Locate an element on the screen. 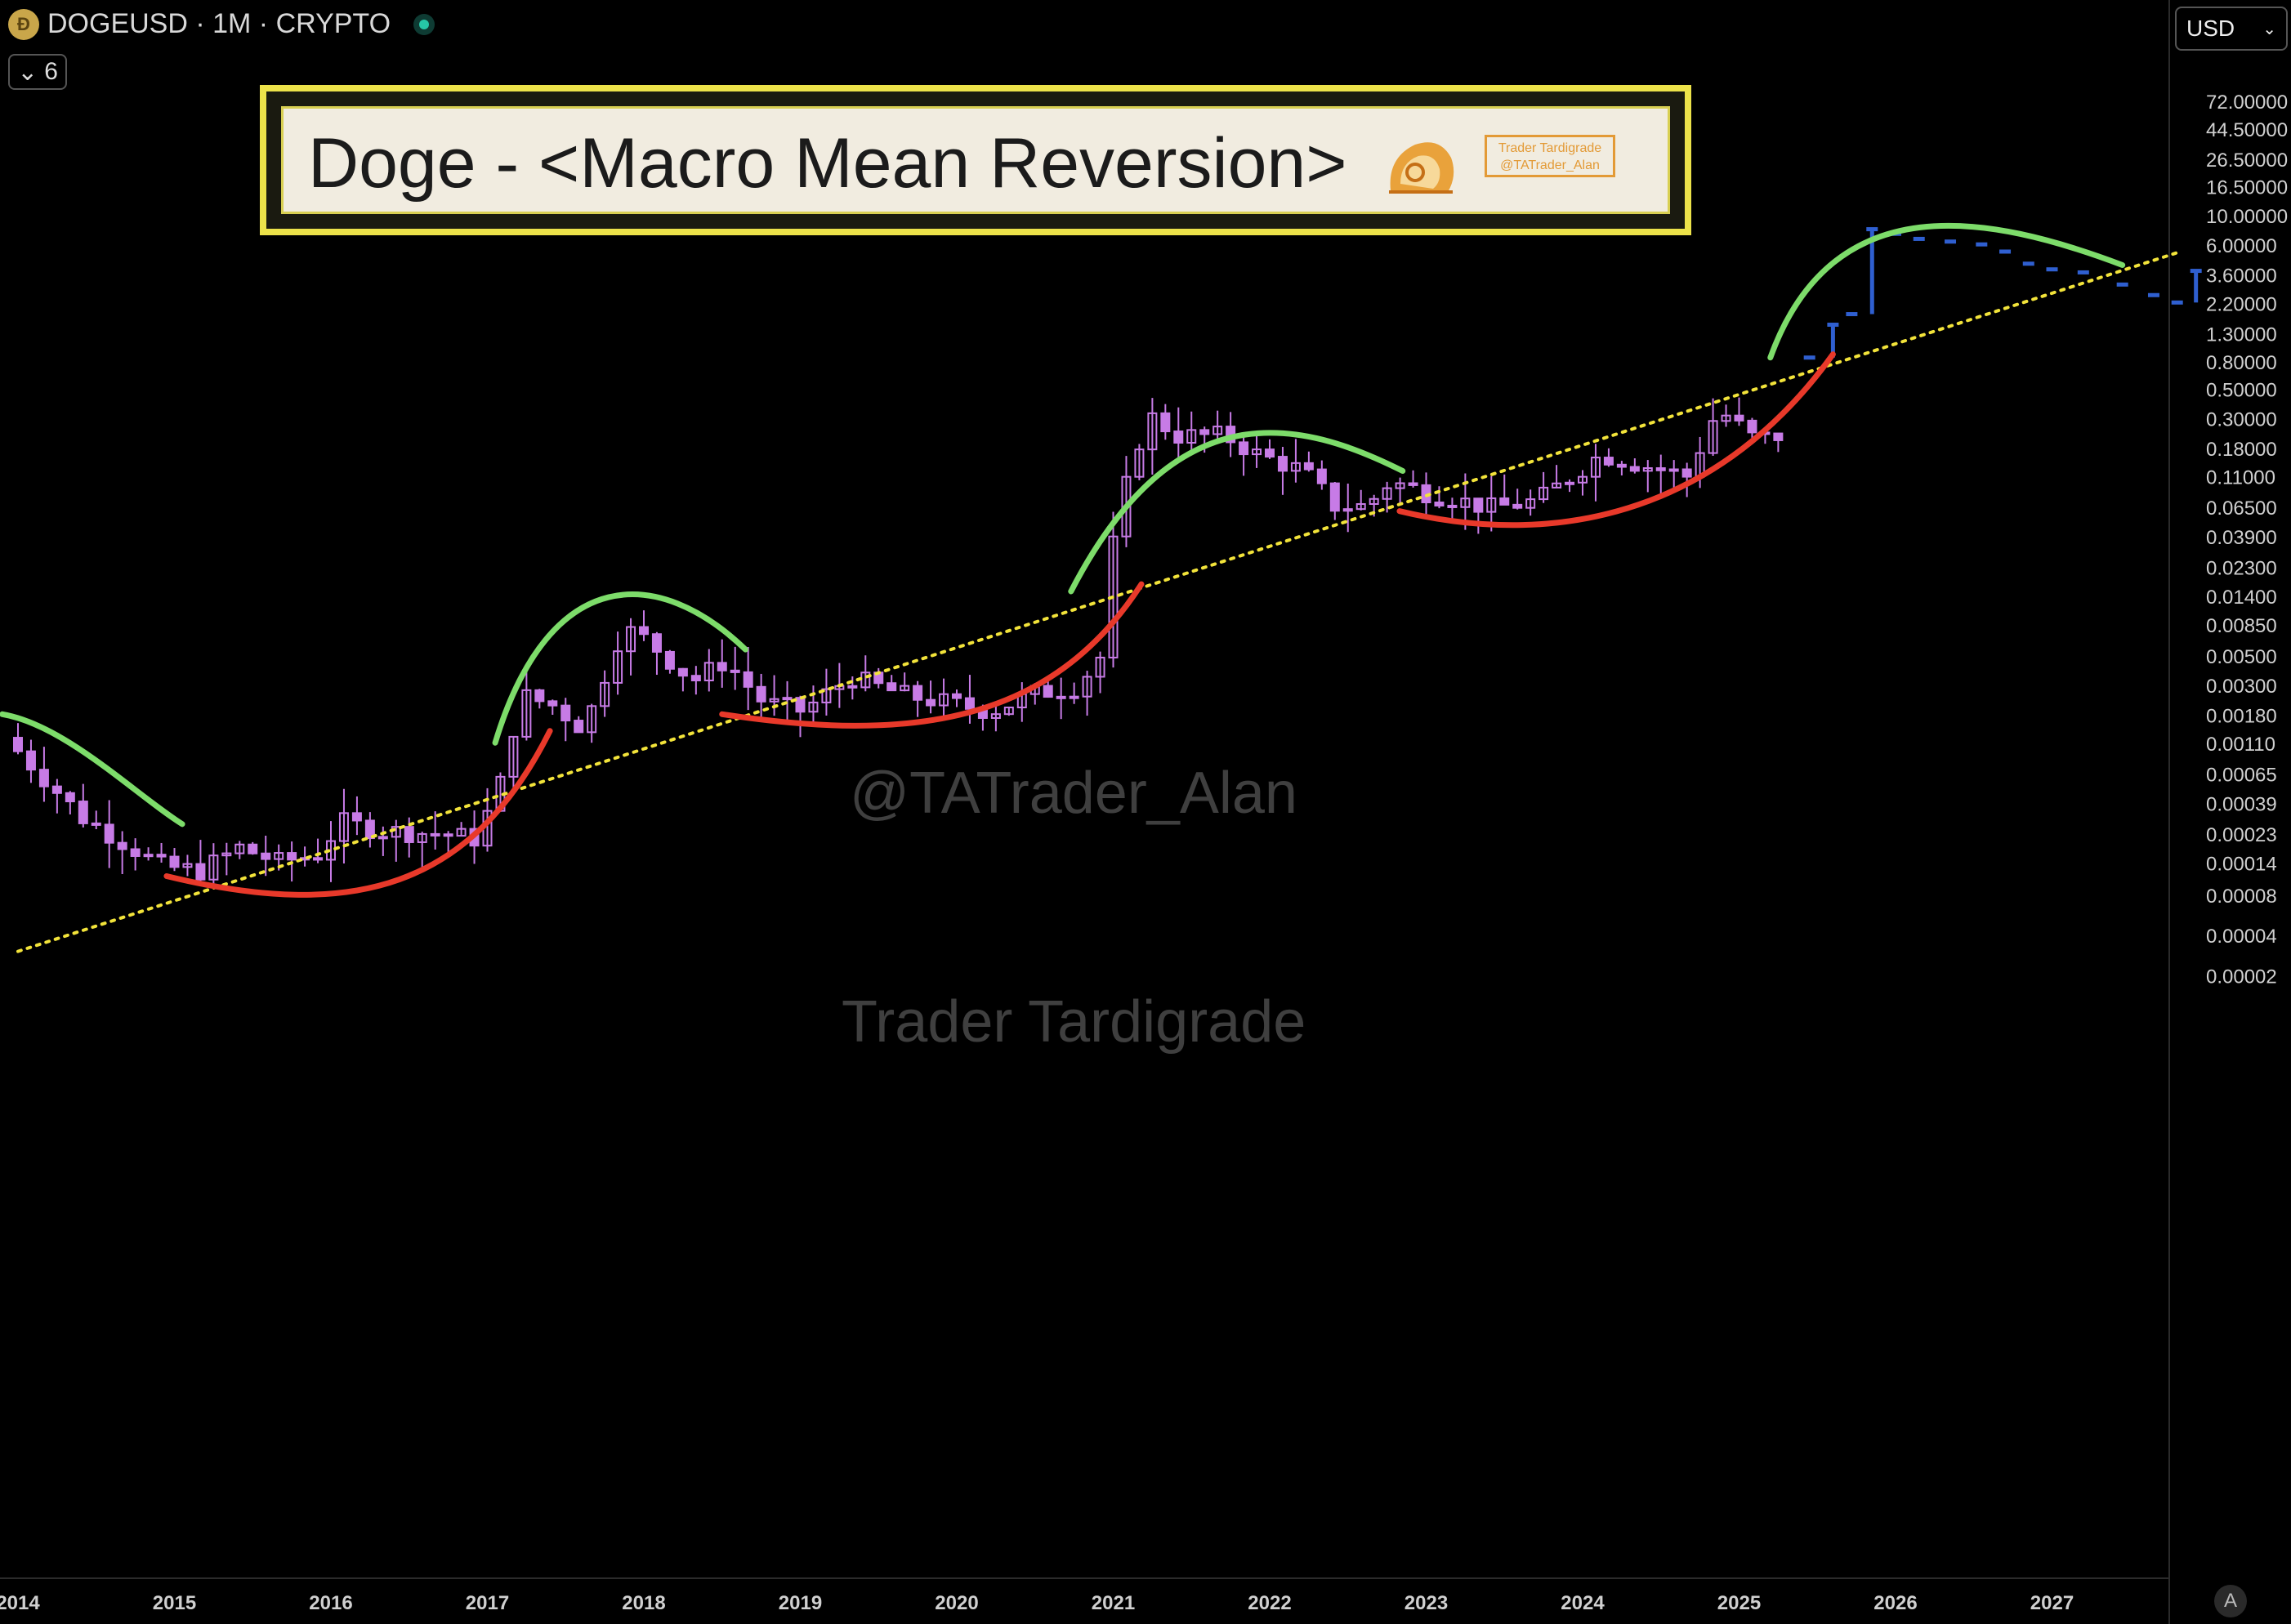 The image size is (2291, 1624). chart-title: Doge - <Macro Mean Reversion> is located at coordinates (828, 163).